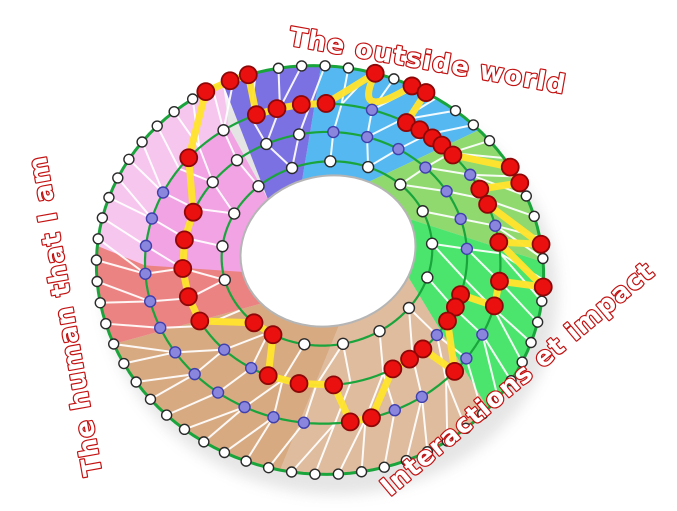 This screenshot has height=511, width=677. I want to click on label-human-that-i-am: The human that I am, so click(66, 315).